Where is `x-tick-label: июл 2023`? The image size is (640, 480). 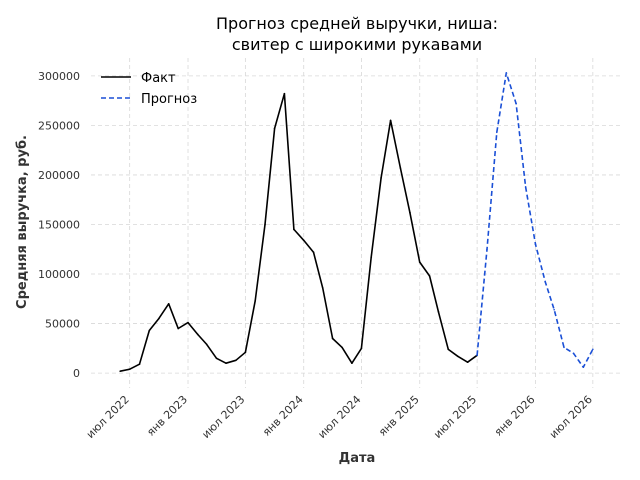
x-tick-label: июл 2023 is located at coordinates (223, 417).